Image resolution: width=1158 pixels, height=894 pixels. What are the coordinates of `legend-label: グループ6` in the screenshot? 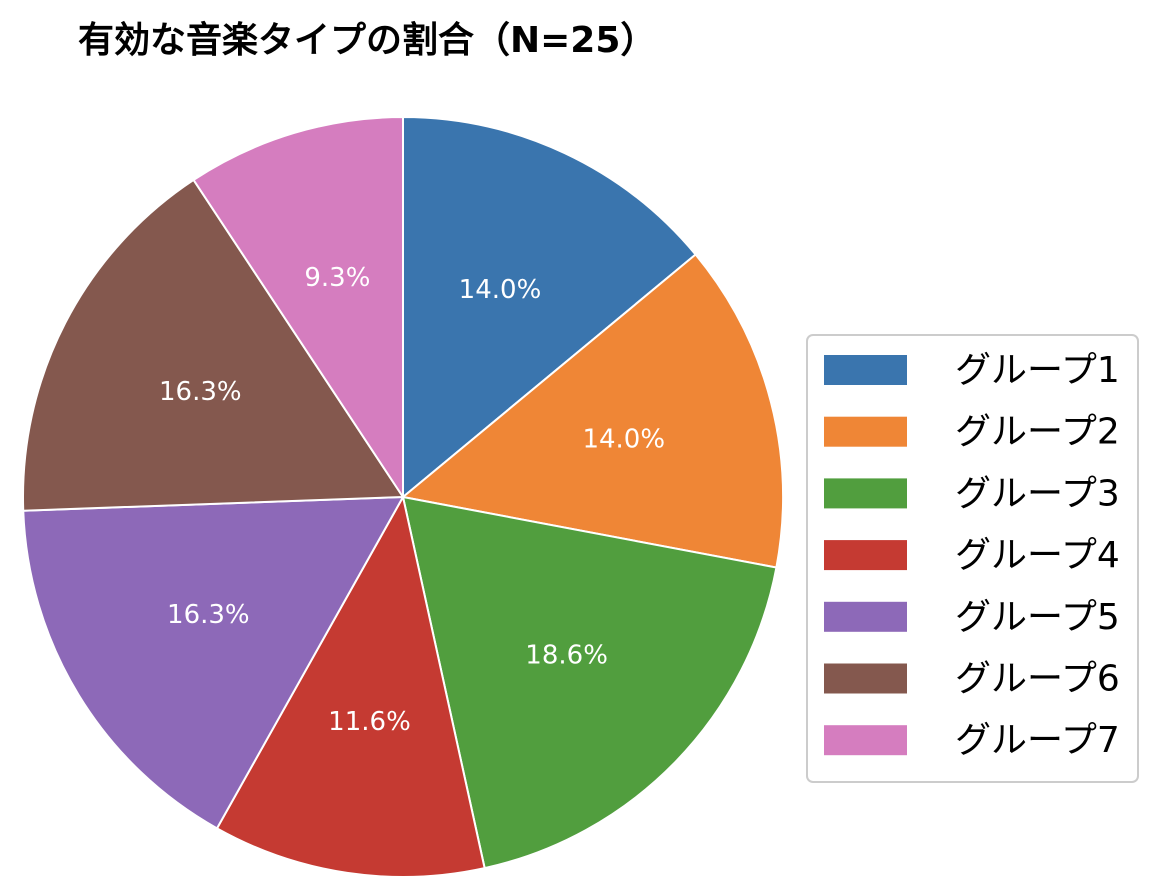 It's located at (1037, 679).